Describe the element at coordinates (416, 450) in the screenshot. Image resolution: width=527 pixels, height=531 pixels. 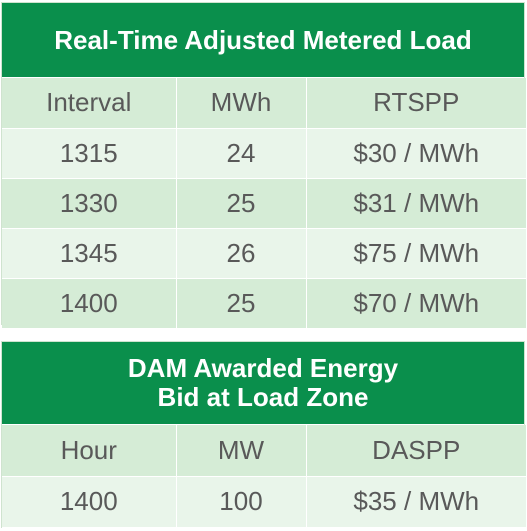
I see `header-daspp: DASPP` at that location.